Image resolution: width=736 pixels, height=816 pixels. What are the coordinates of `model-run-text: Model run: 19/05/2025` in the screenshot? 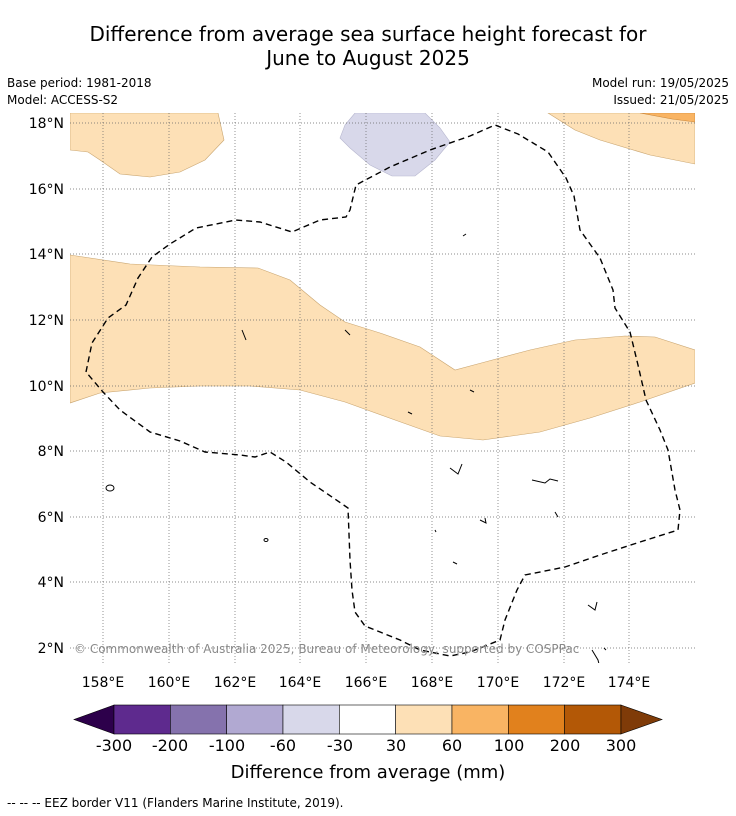 It's located at (660, 83).